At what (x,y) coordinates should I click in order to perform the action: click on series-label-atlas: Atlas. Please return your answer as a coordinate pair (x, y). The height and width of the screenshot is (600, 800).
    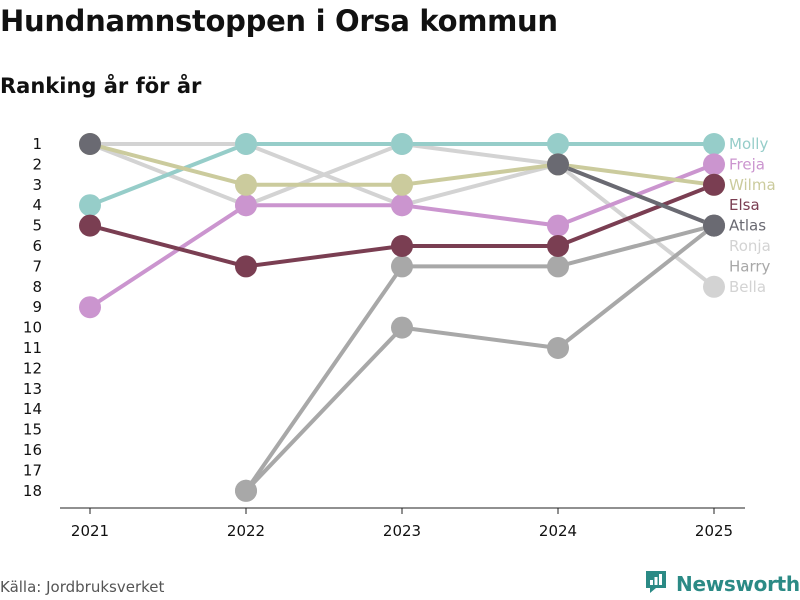
    Looking at the image, I should click on (747, 226).